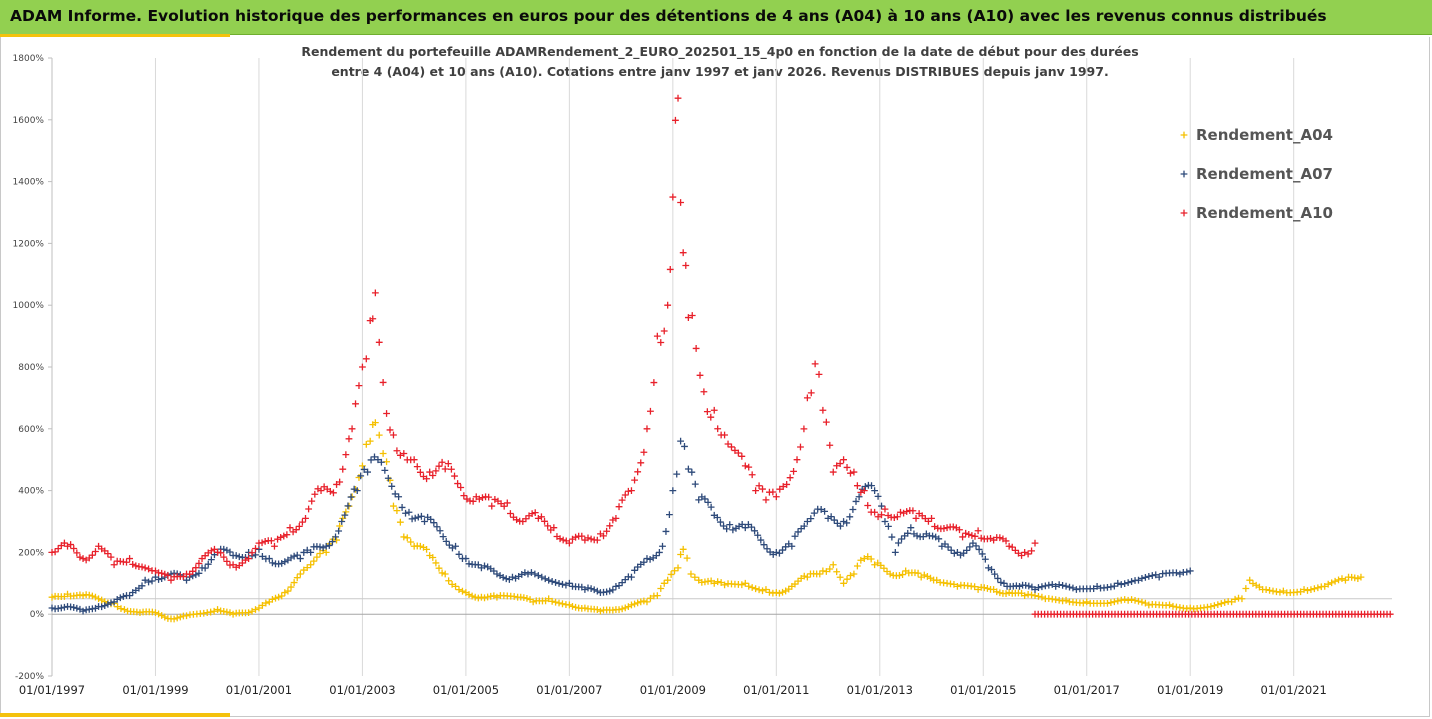 The height and width of the screenshot is (719, 1432). Describe the element at coordinates (29, 183) in the screenshot. I see `y-tick-label: 1400%` at that location.